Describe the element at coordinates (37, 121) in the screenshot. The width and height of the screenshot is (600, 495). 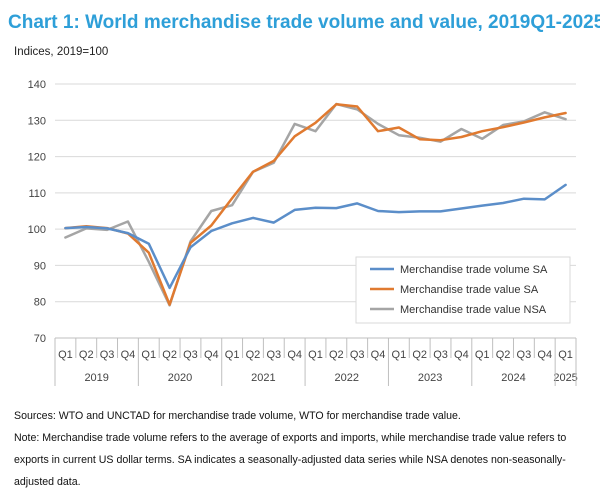
I see `y-tick-label: 130` at that location.